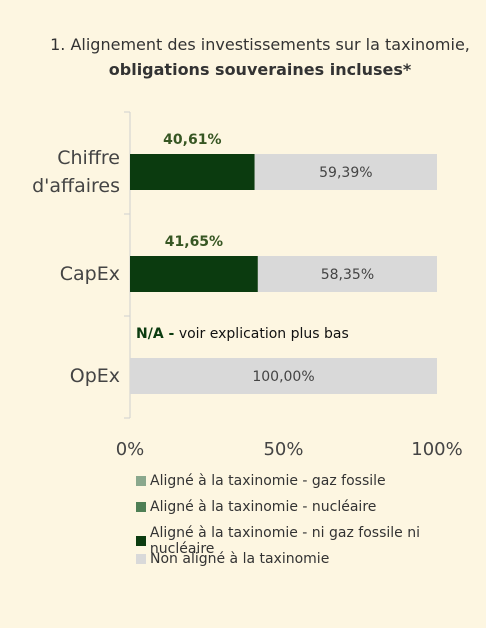 This screenshot has width=486, height=628. I want to click on legend-label: Non aligné à la taxinomie, so click(240, 559).